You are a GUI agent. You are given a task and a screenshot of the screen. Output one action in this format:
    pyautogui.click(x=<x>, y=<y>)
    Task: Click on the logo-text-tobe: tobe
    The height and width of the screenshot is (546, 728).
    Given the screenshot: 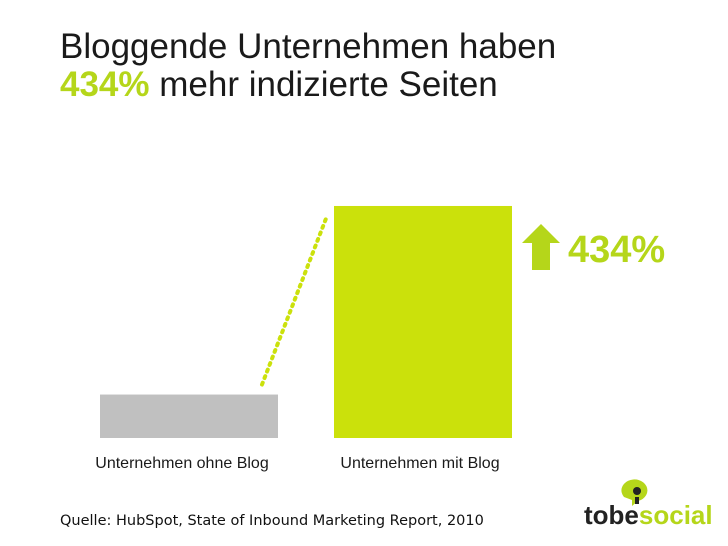 What is the action you would take?
    pyautogui.click(x=611, y=514)
    